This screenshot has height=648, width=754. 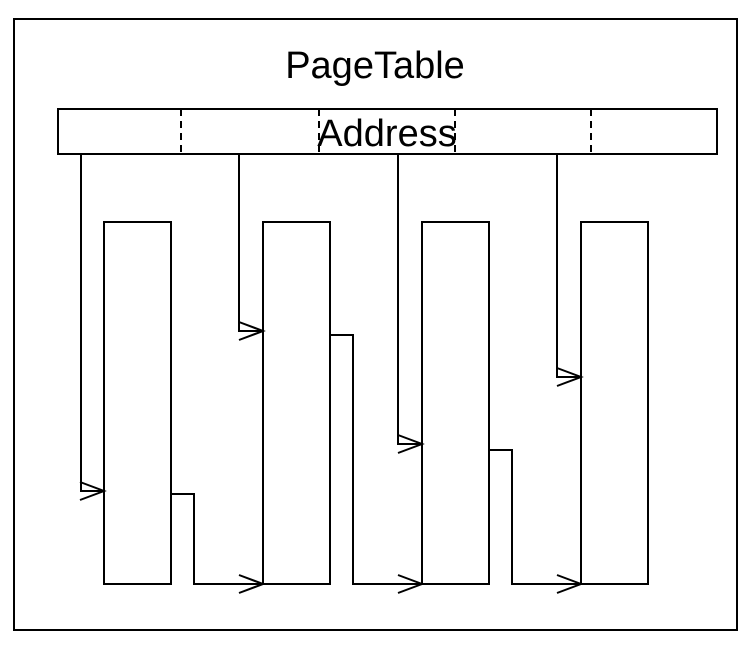 I want to click on address-label: Address, so click(x=386, y=134).